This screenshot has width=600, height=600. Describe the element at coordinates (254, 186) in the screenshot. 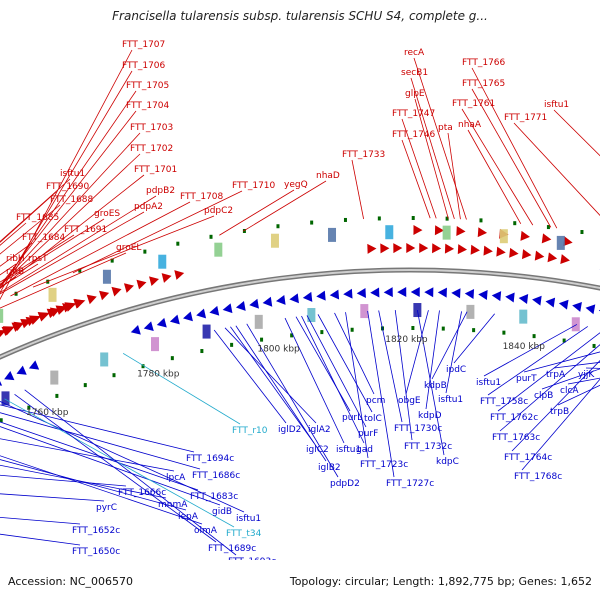

I see `forward-gene-label: FTT_1710` at that location.